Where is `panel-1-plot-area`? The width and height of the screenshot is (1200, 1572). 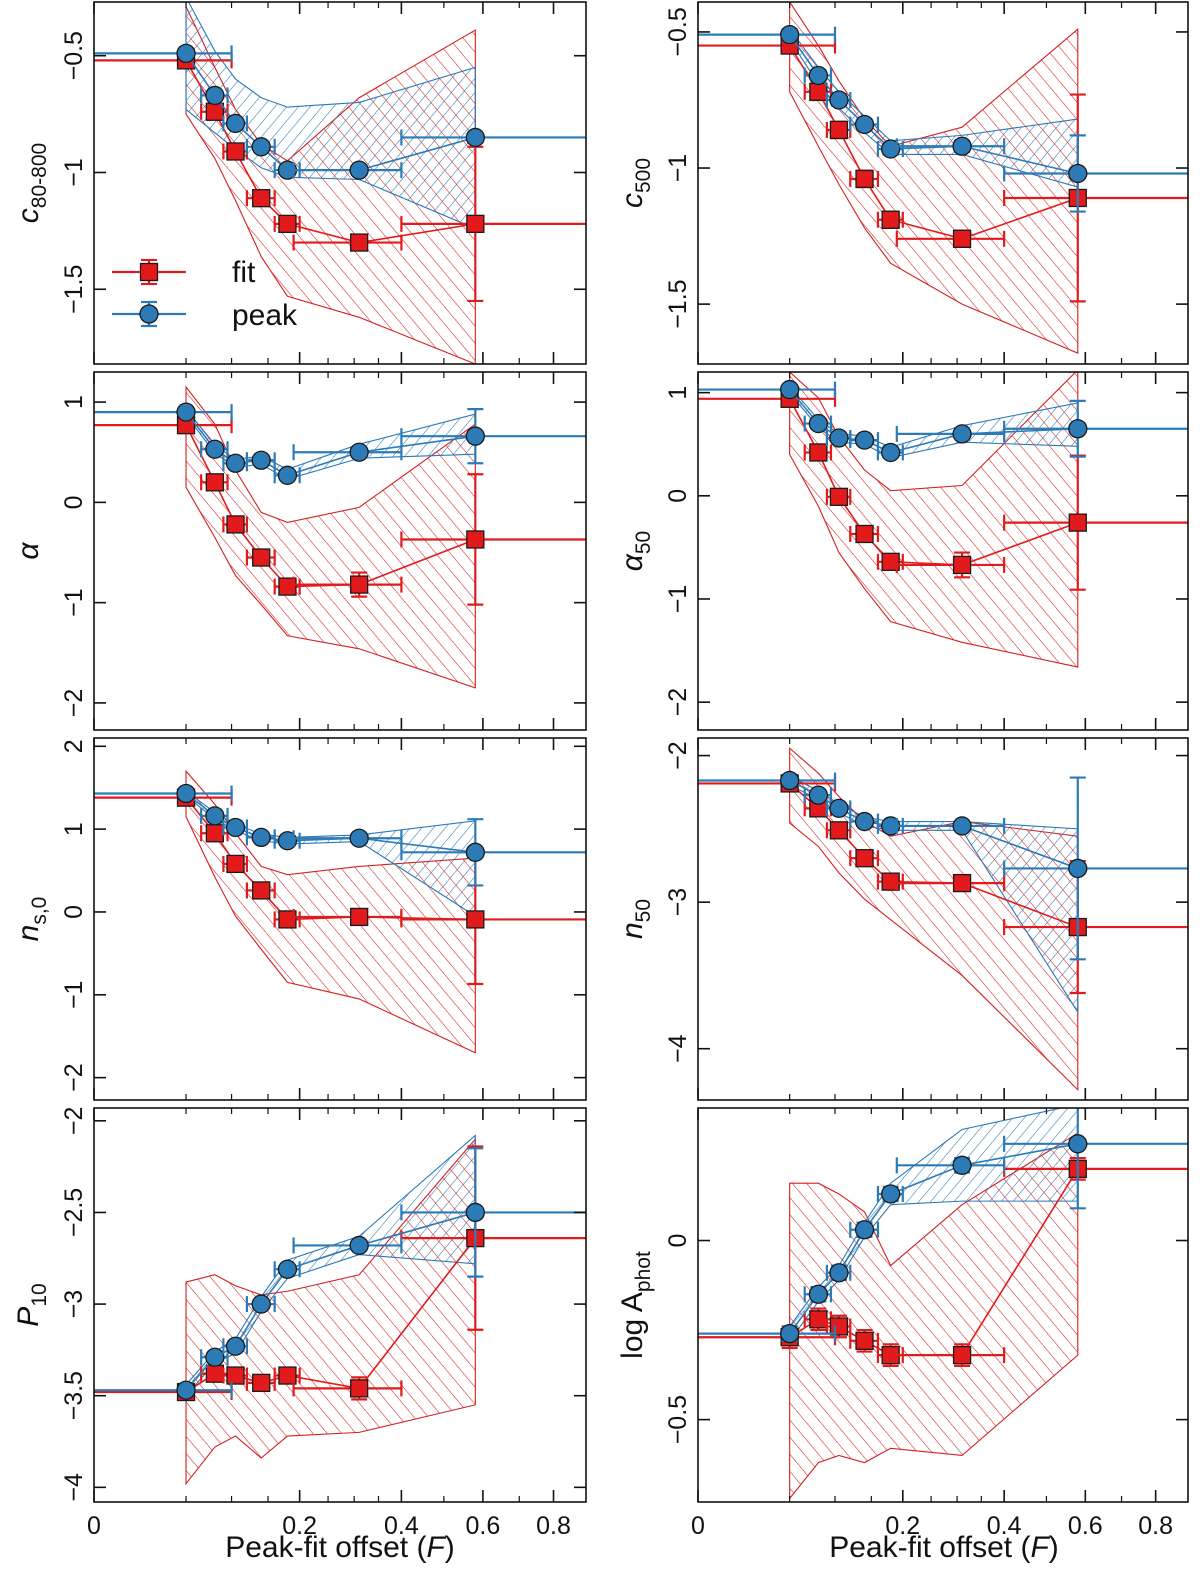 panel-1-plot-area is located at coordinates (340, 183).